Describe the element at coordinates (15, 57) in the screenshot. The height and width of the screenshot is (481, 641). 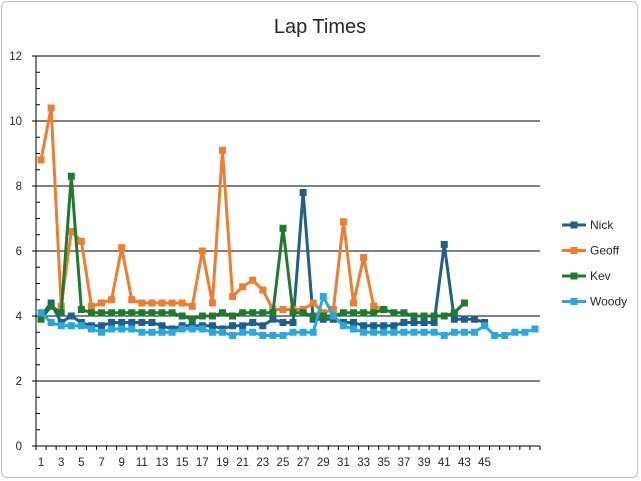
I see `y-tick-label: 12` at that location.